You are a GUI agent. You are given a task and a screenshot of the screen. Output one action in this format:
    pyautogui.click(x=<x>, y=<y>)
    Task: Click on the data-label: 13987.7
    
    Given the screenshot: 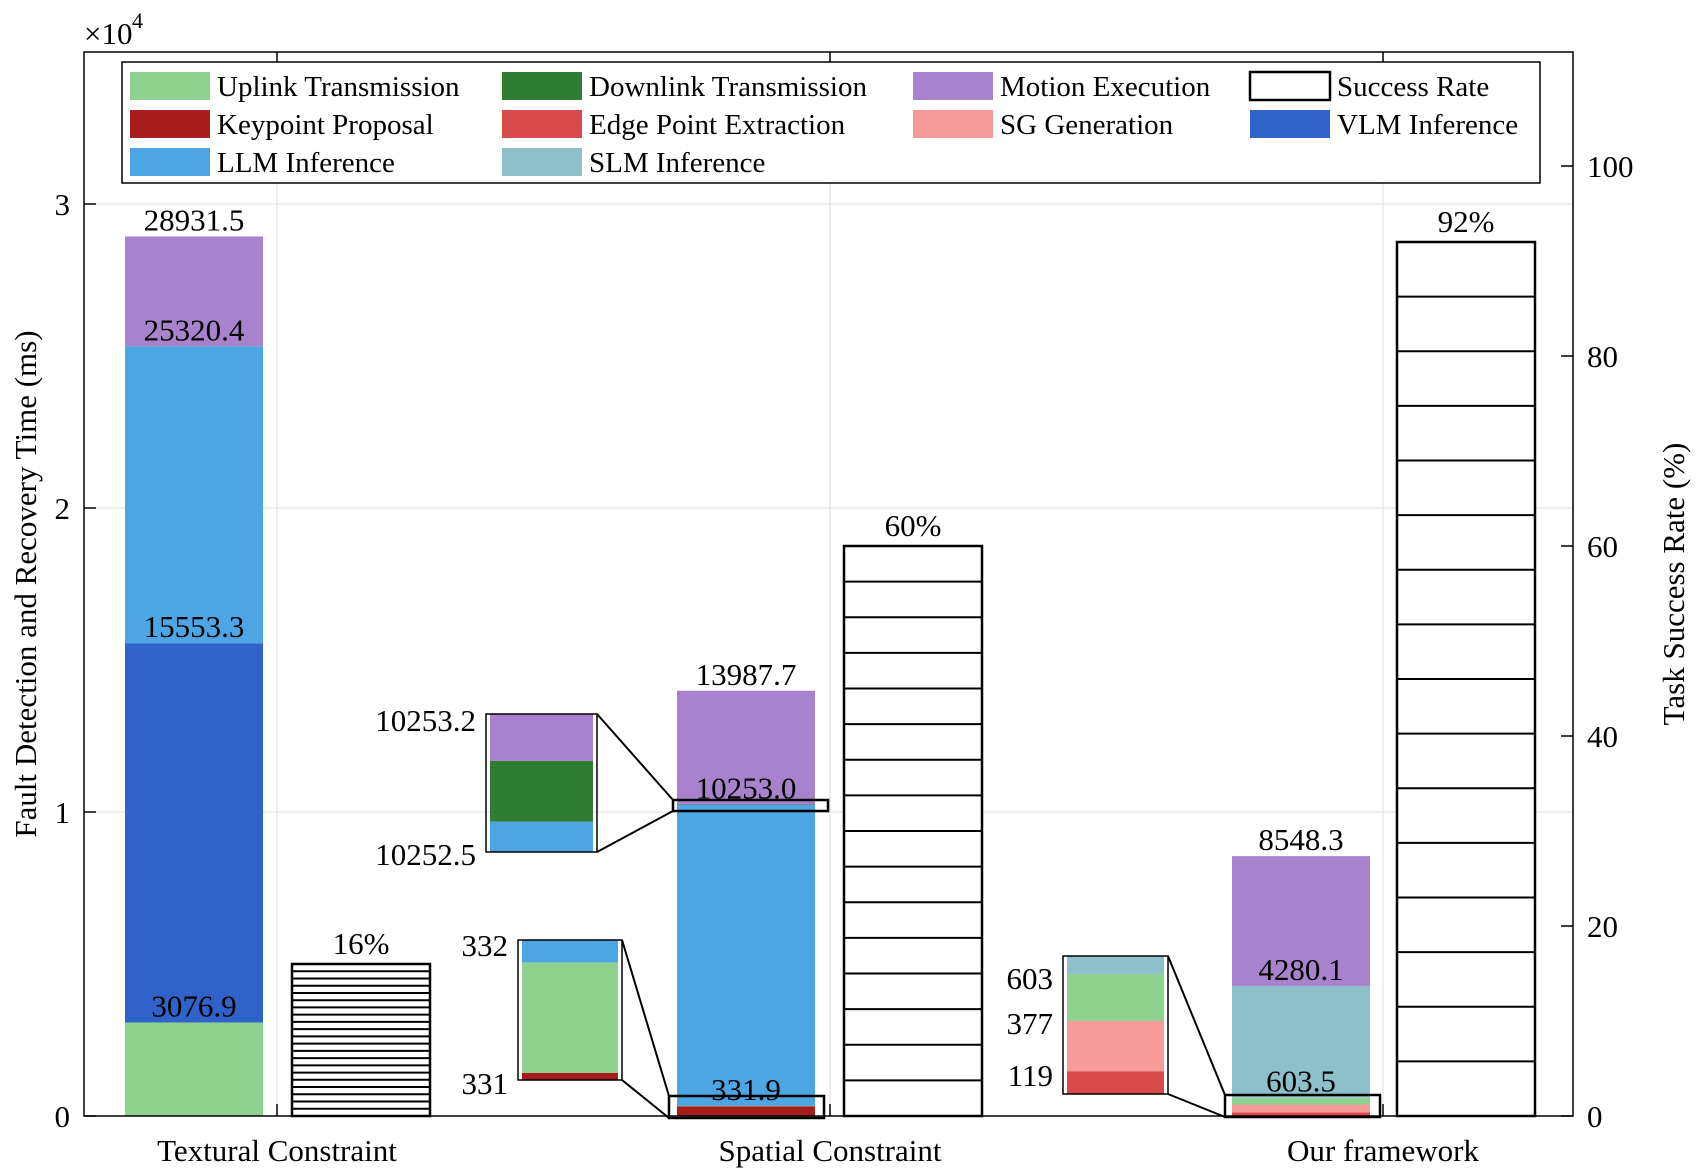 What is the action you would take?
    pyautogui.click(x=746, y=674)
    